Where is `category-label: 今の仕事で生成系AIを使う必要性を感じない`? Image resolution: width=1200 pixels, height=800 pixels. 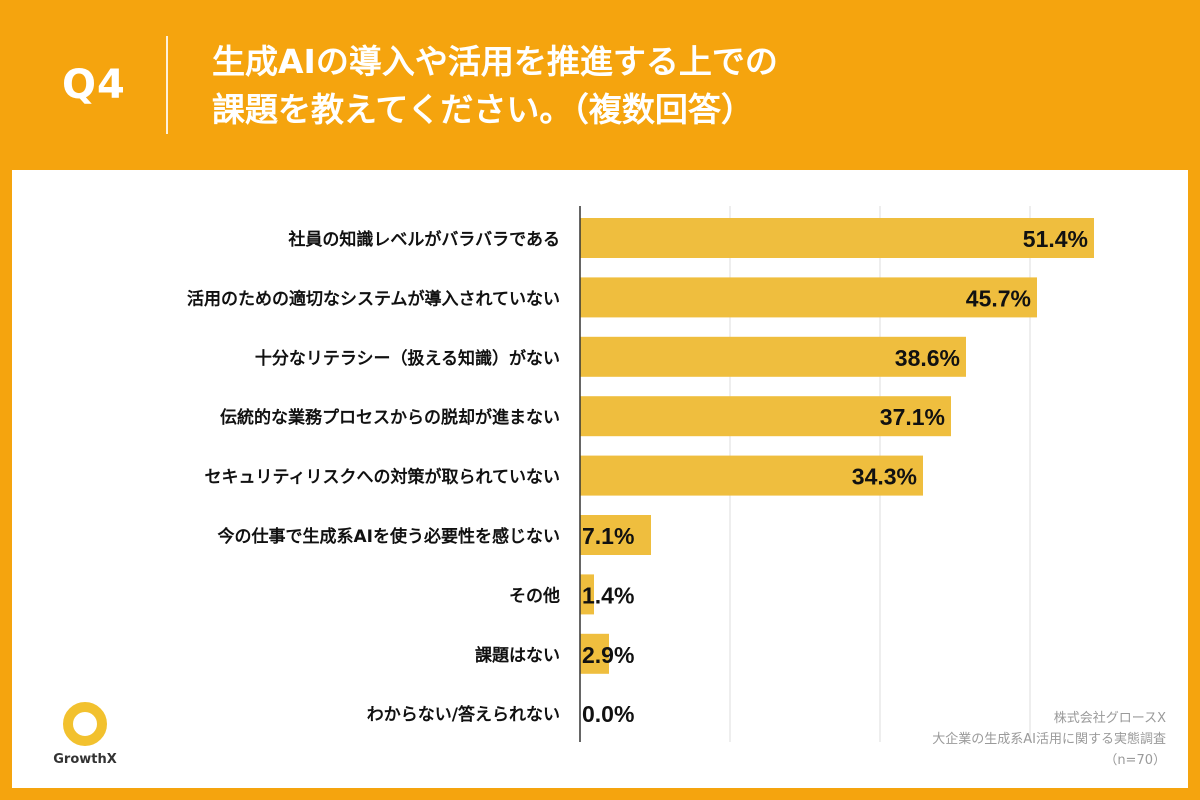 category-label: 今の仕事で生成系AIを使う必要性を感じない is located at coordinates (389, 536).